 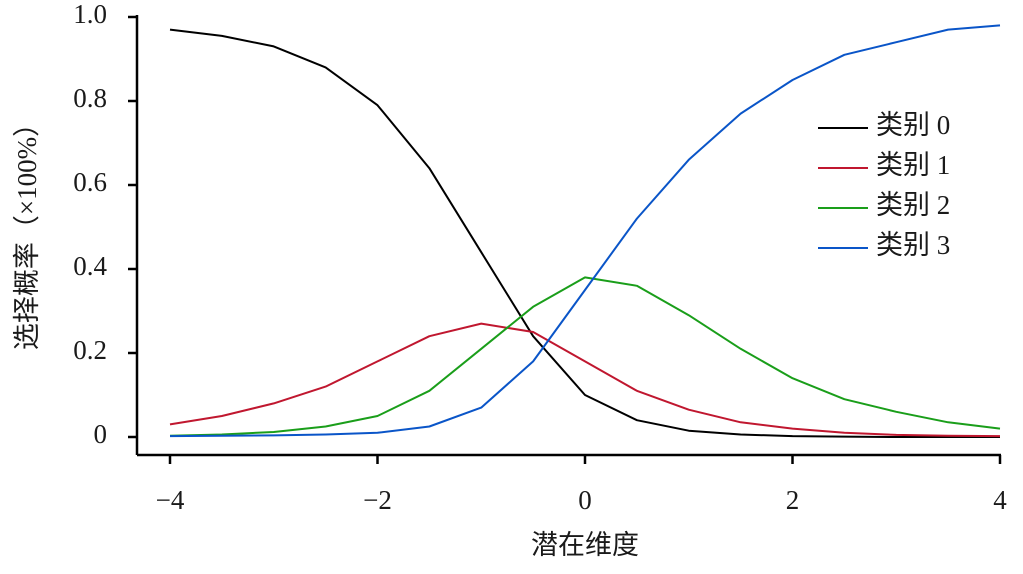 What do you see at coordinates (90, 182) in the screenshot?
I see `y-tick-label: 0.6` at bounding box center [90, 182].